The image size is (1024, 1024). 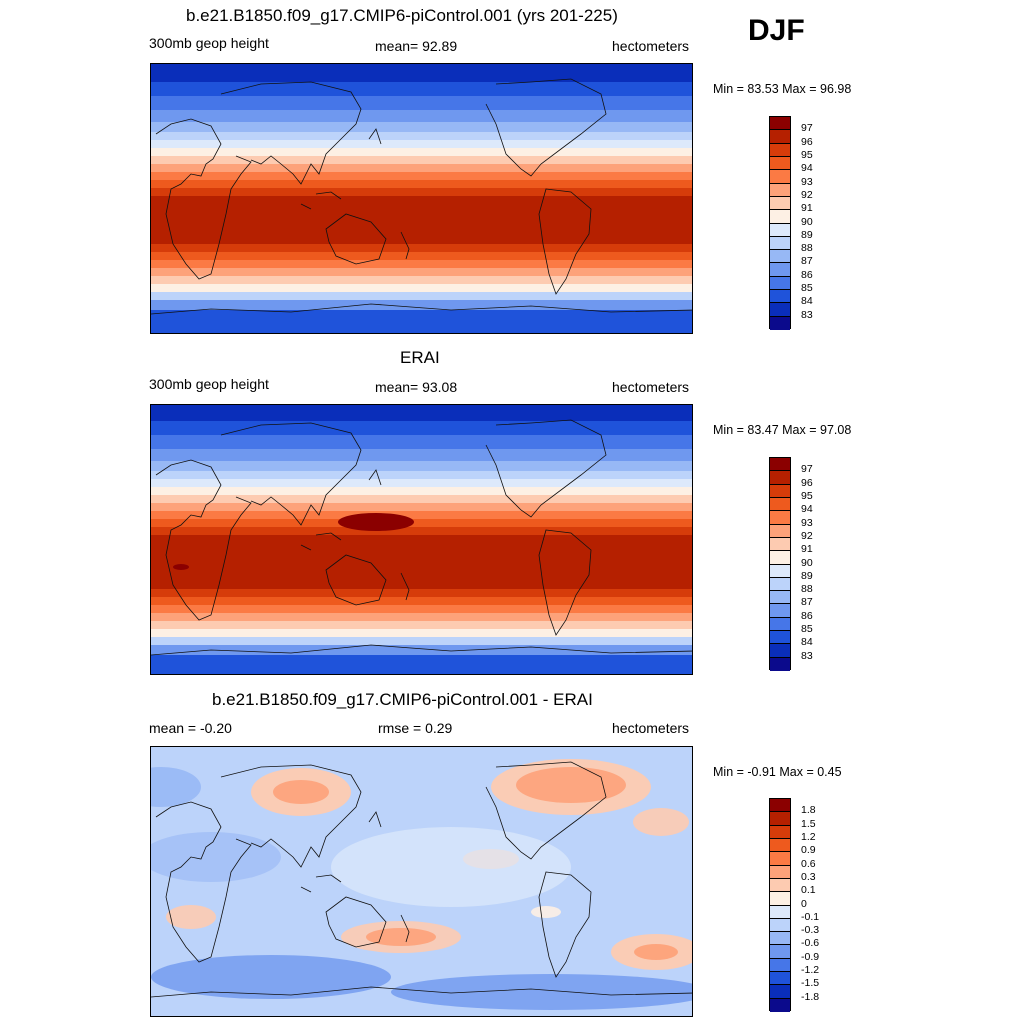 I want to click on colorbar-tick-label: 84, so click(x=807, y=301).